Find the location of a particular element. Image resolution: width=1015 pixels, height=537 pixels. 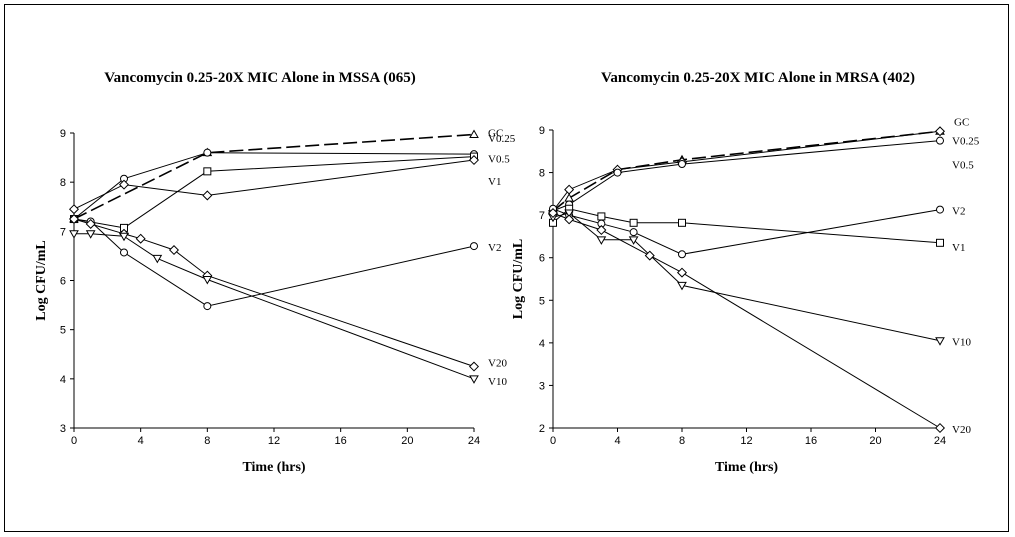

y-axis-label: Log CFU/mL is located at coordinates (518, 279).